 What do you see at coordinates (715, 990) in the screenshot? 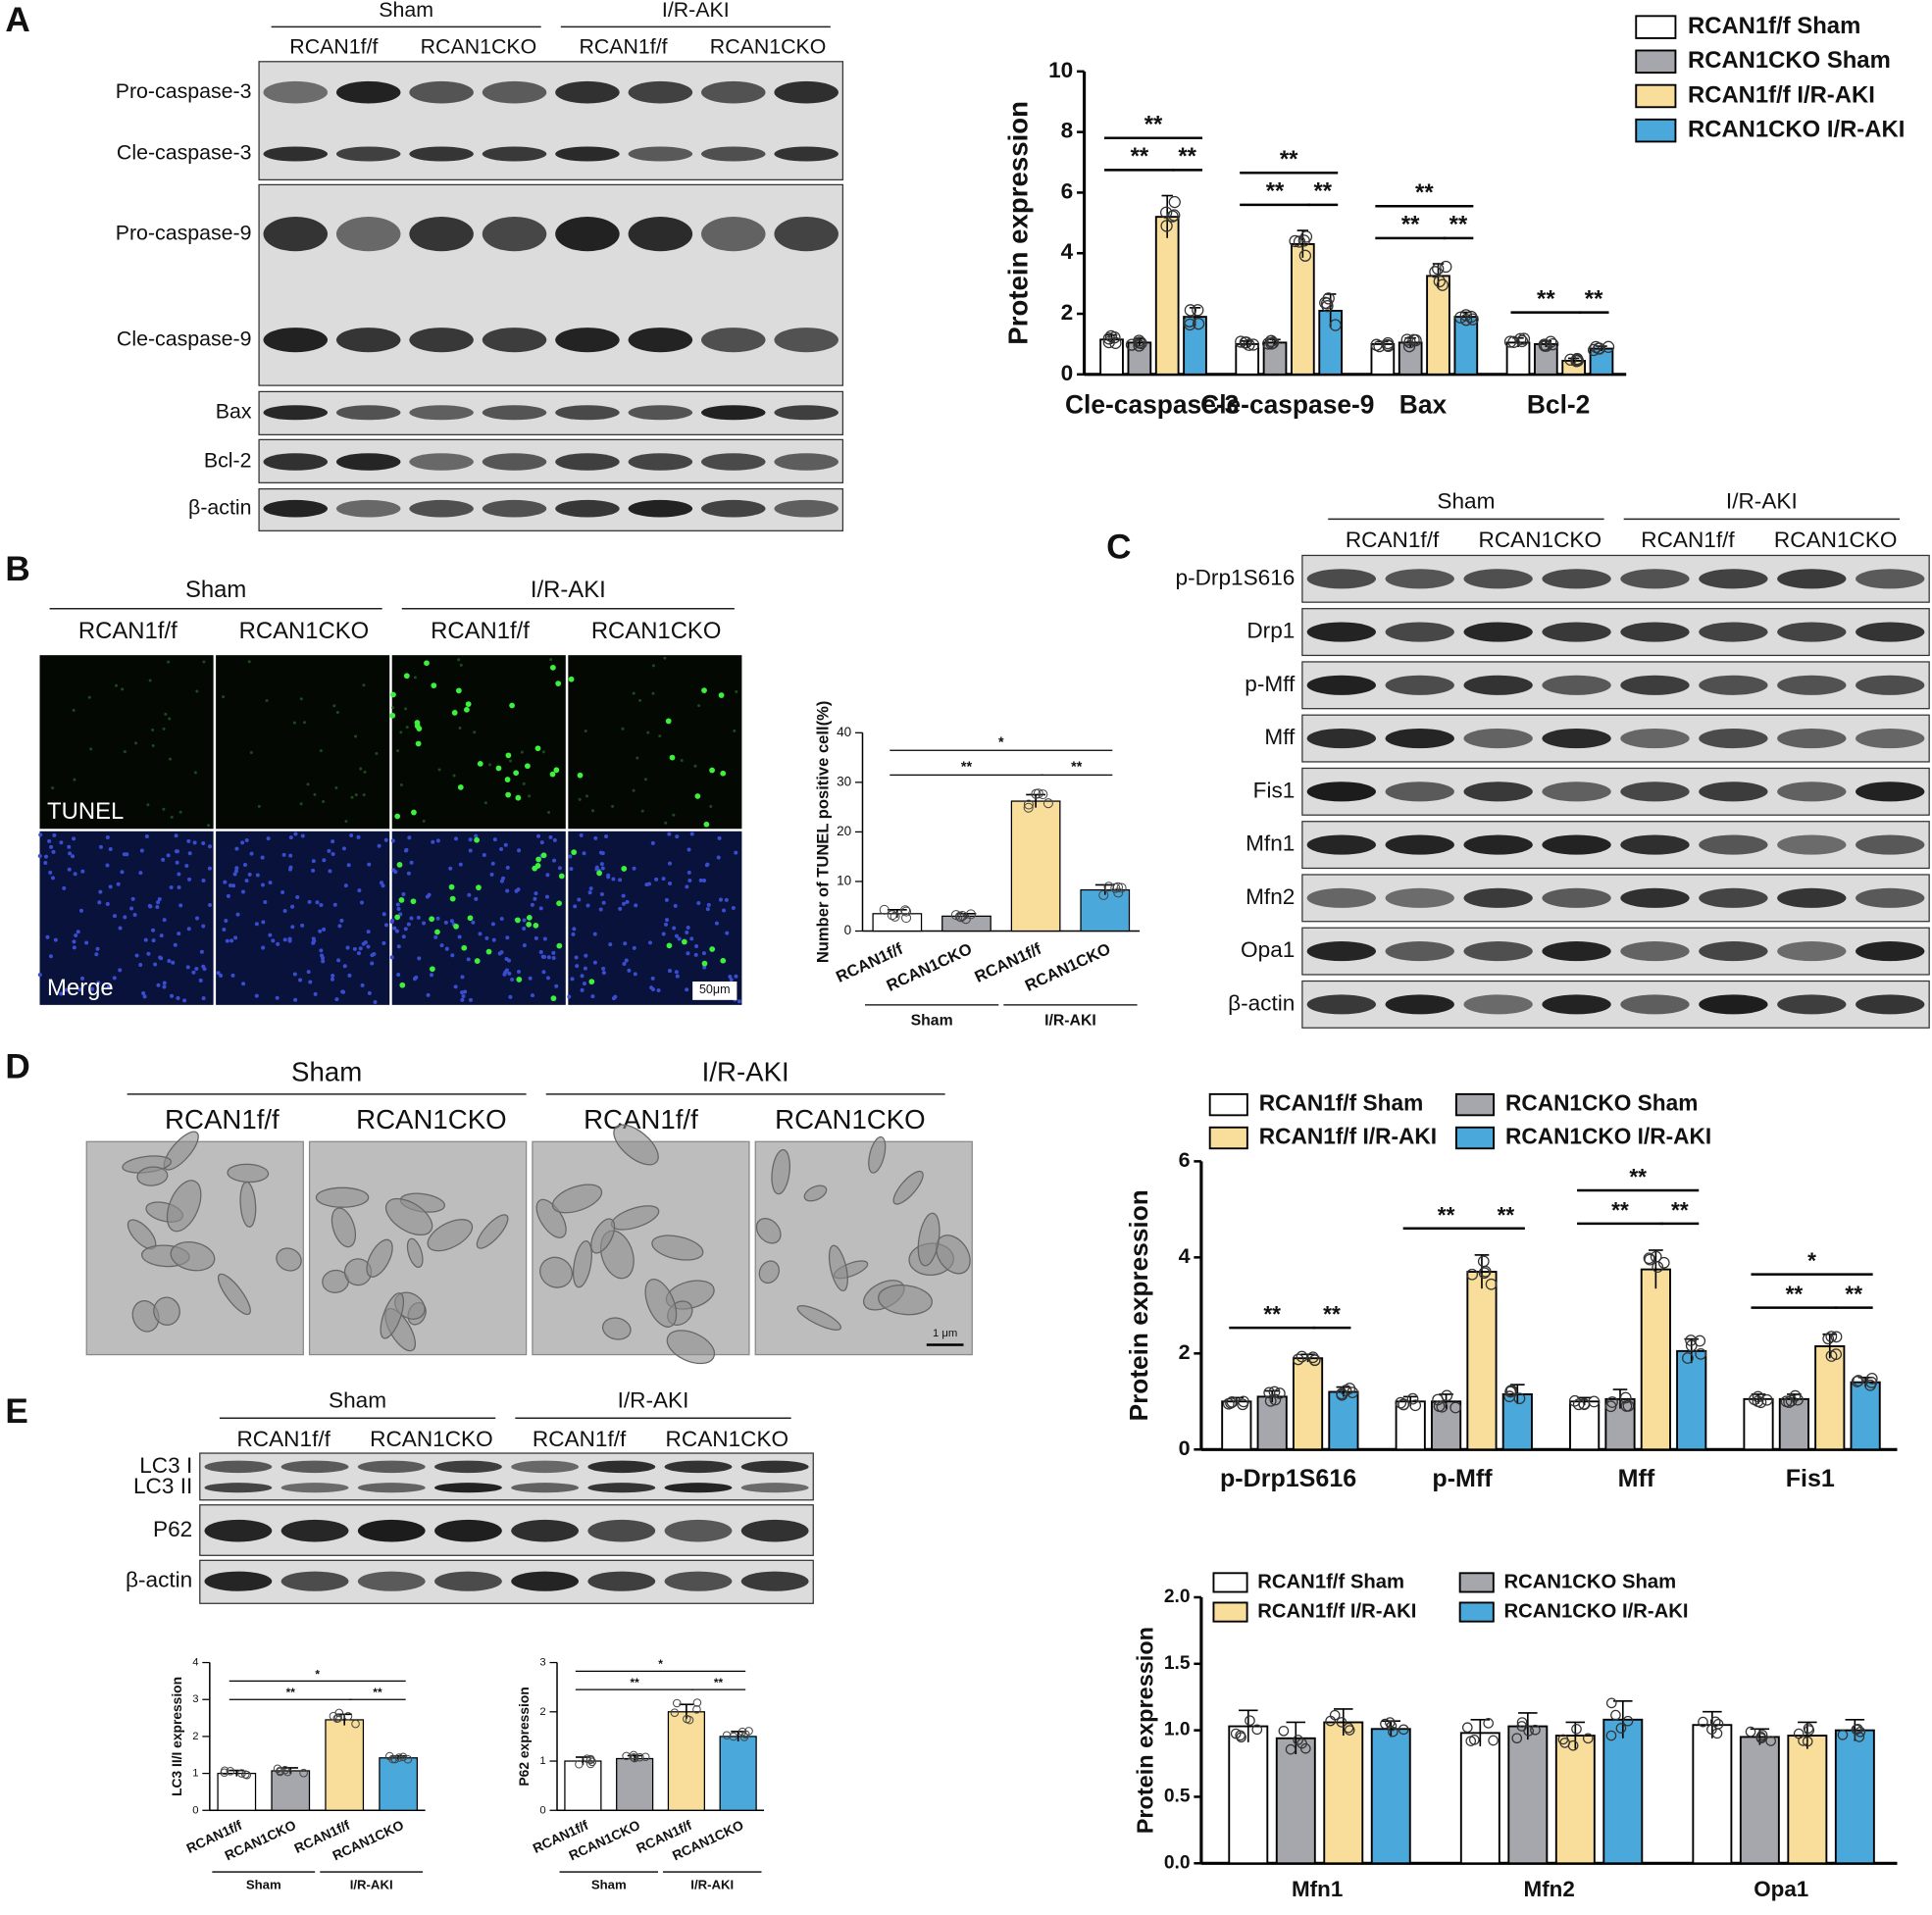
I see `scale-bar-label: 50μm` at bounding box center [715, 990].